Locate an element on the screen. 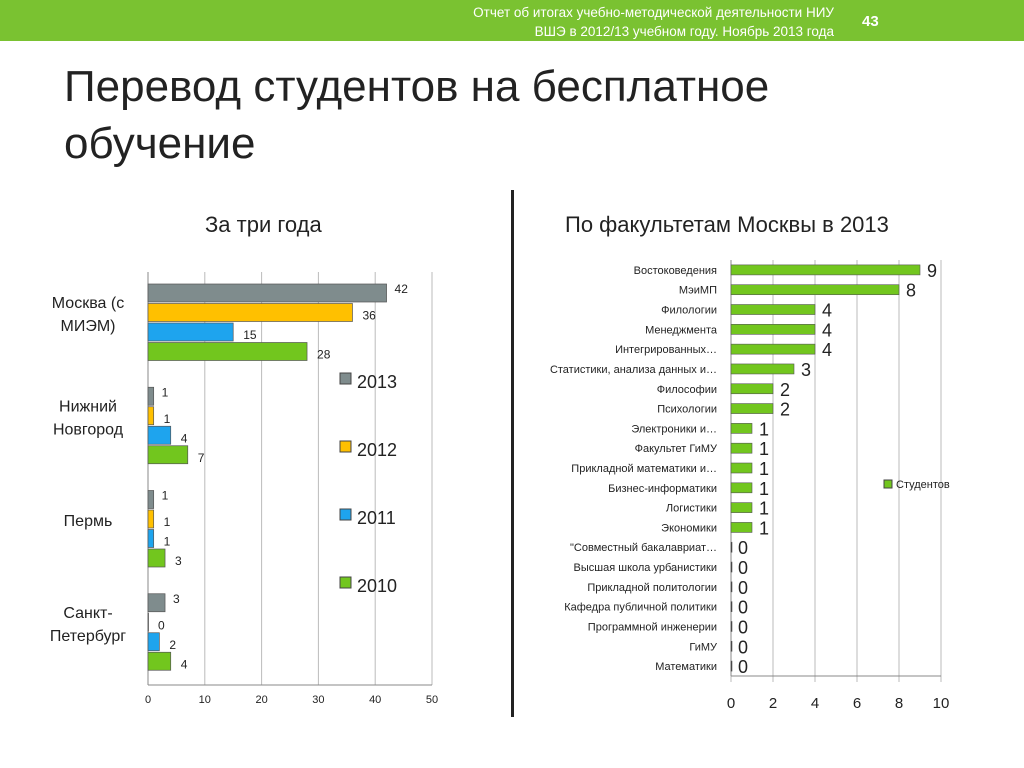  category-label: Востоковедения is located at coordinates (675, 271).